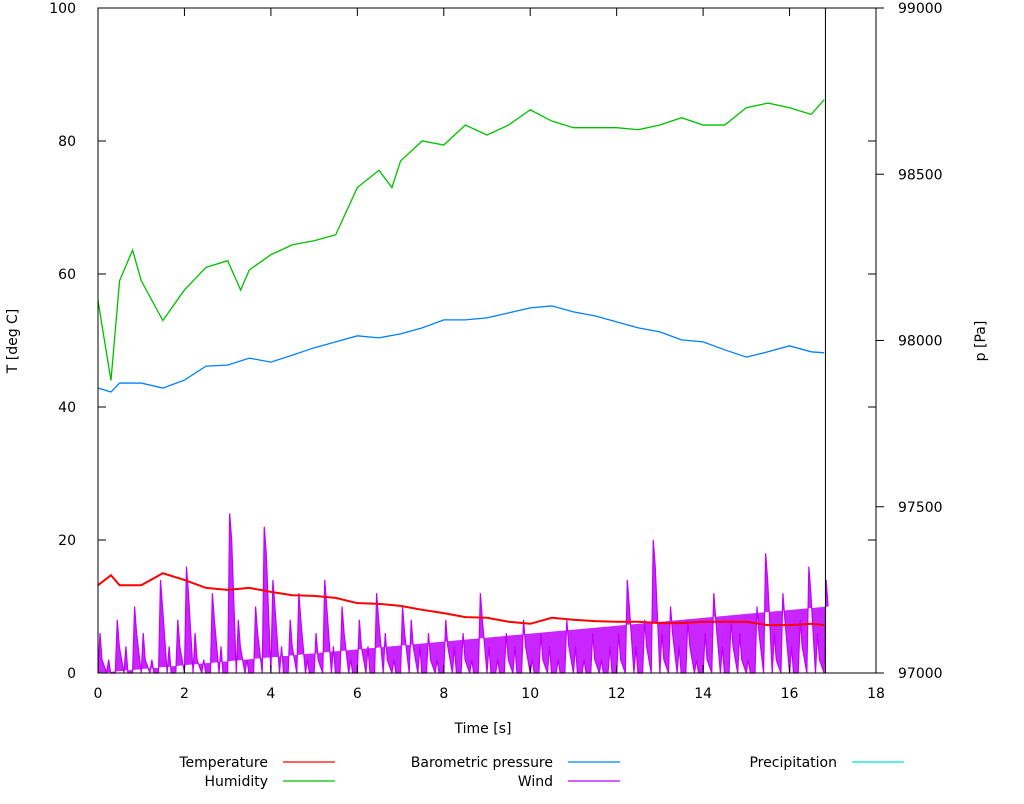 The image size is (1024, 804). What do you see at coordinates (71, 674) in the screenshot?
I see `y-tick-label: 0` at bounding box center [71, 674].